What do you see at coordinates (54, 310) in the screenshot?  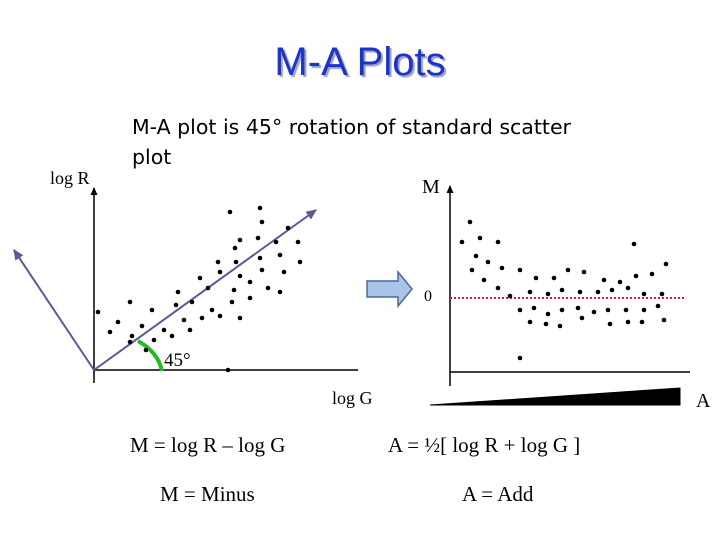 I see `rotated-axis-left` at bounding box center [54, 310].